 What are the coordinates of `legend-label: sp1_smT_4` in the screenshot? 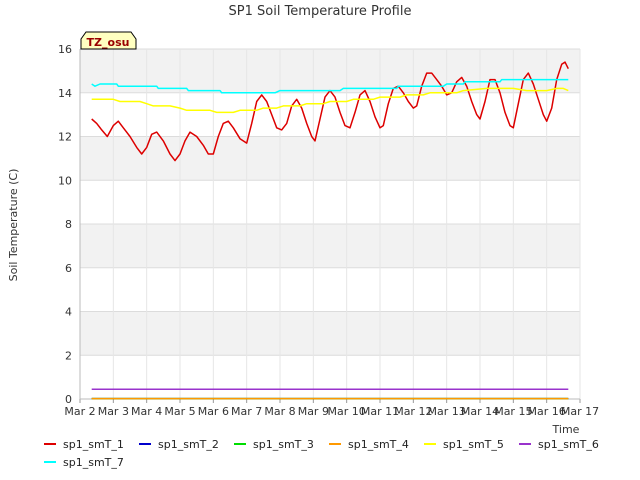 It's located at (378, 444).